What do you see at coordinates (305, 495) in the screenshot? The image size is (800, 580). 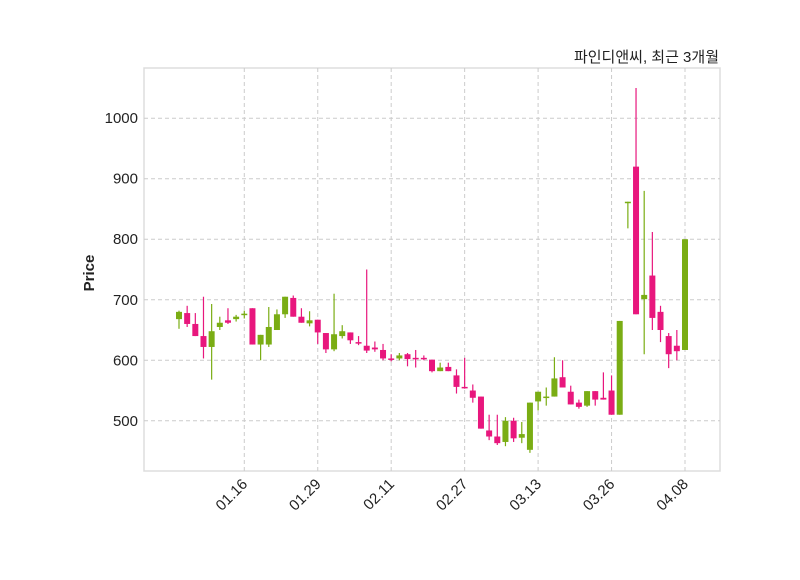 I see `x-tick-label: 01.29` at bounding box center [305, 495].